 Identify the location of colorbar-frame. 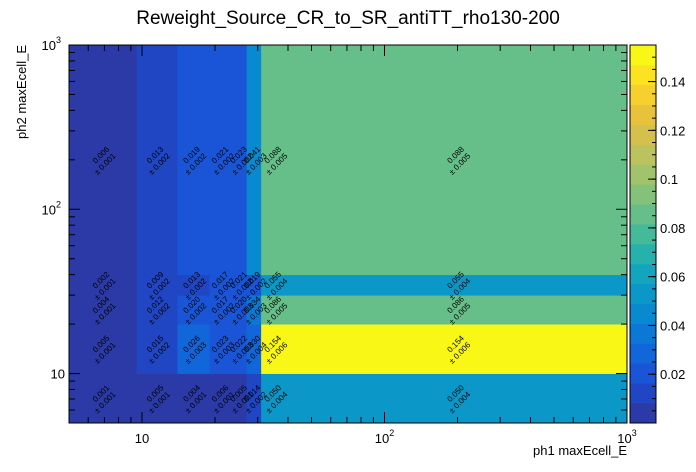
(643, 234).